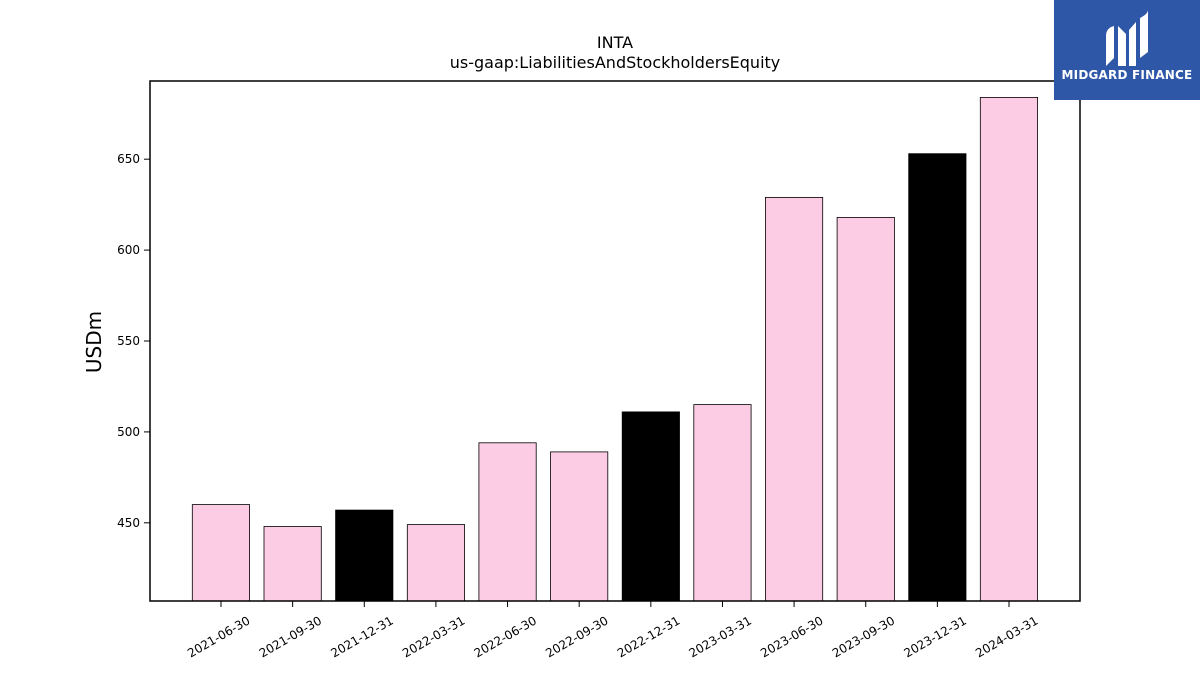 The height and width of the screenshot is (675, 1200). What do you see at coordinates (648, 636) in the screenshot?
I see `x-tick-label: 2022-12-31` at bounding box center [648, 636].